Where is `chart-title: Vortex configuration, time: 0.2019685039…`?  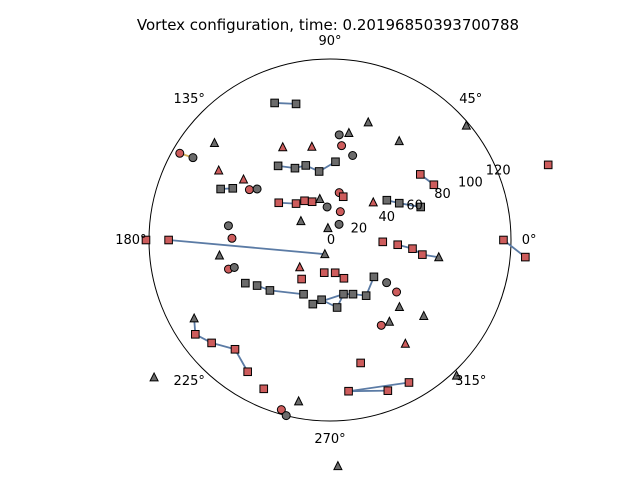
chart-title: Vortex configuration, time: 0.2019685039… is located at coordinates (328, 25).